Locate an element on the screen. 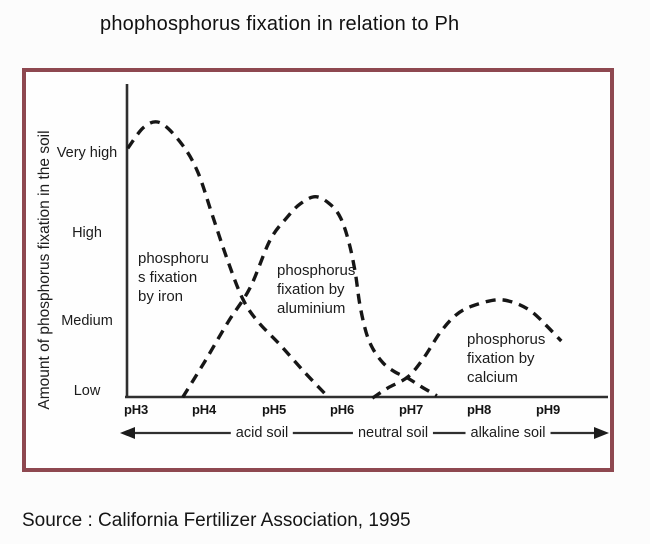 The height and width of the screenshot is (544, 650). annotation-iron: phosphoru s fixation by iron is located at coordinates (173, 277).